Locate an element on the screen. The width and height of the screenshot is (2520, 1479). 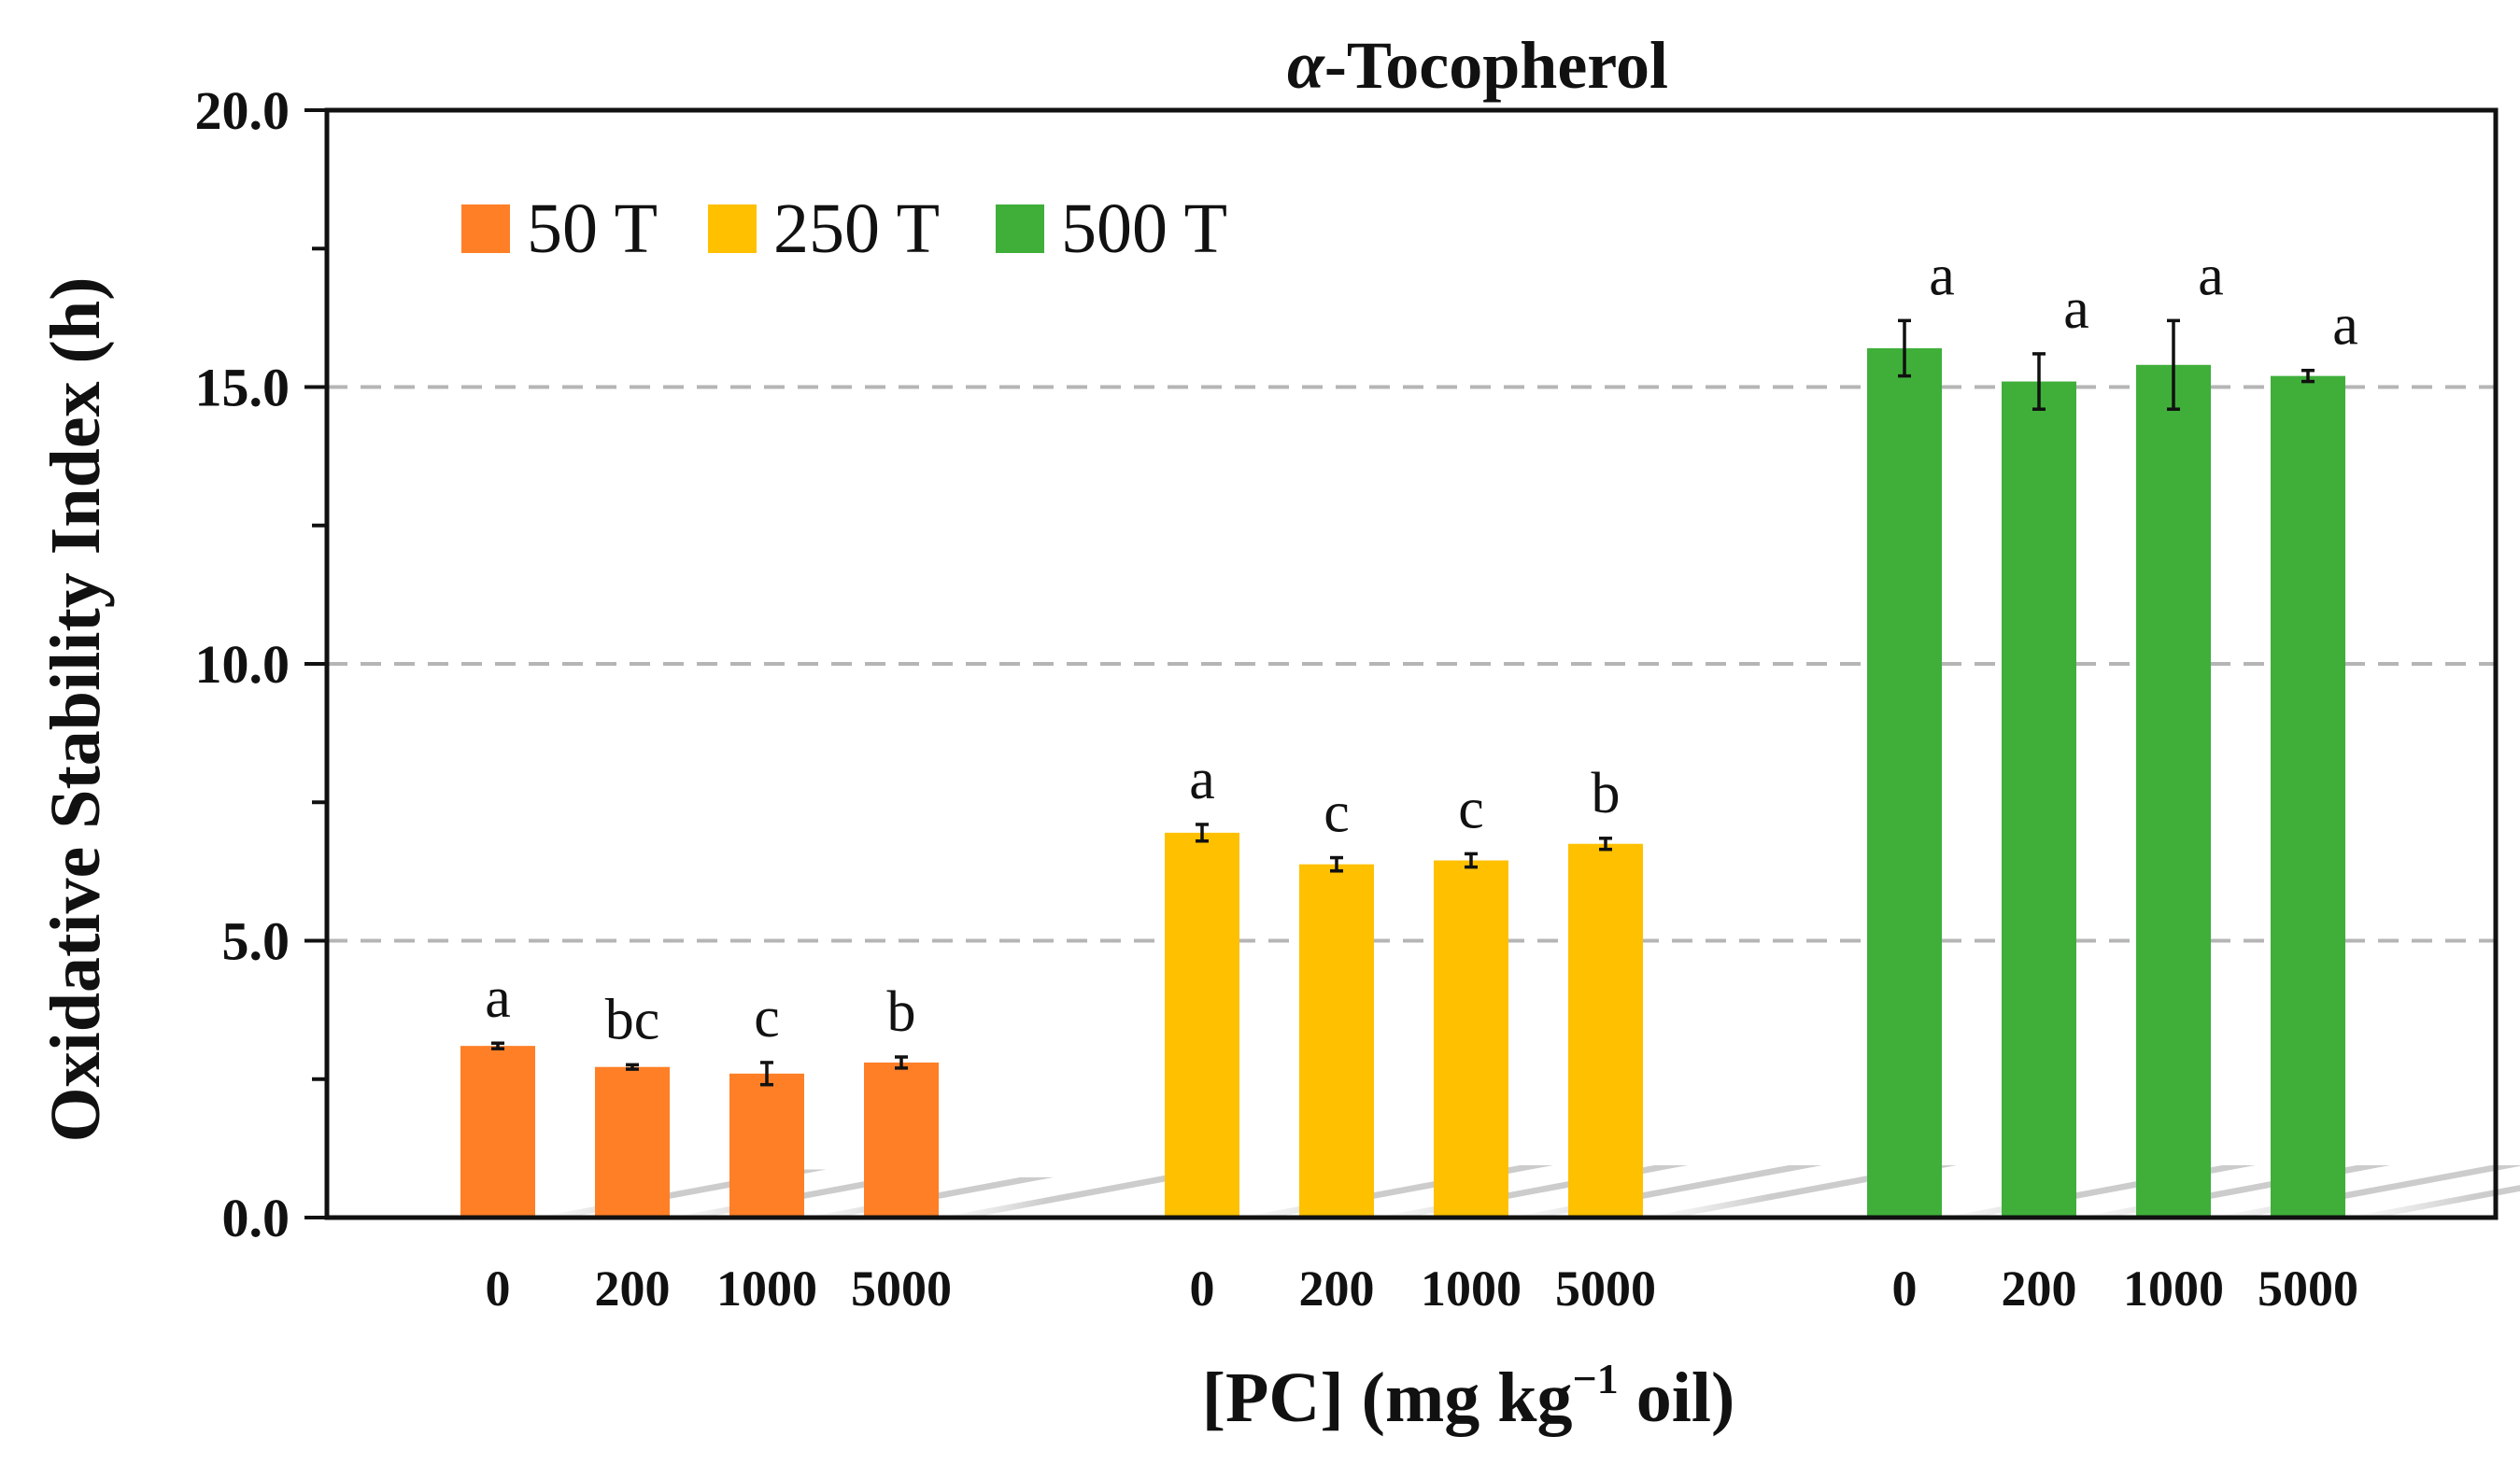
x-axis-title-tail: oil) is located at coordinates (1677, 1398).